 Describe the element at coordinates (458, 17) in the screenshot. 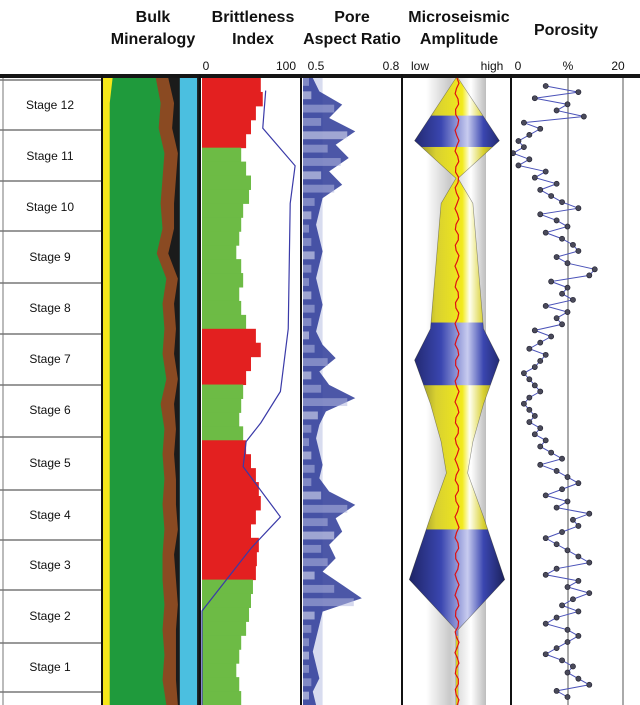

I see `header-micro-1: Microseismic` at that location.